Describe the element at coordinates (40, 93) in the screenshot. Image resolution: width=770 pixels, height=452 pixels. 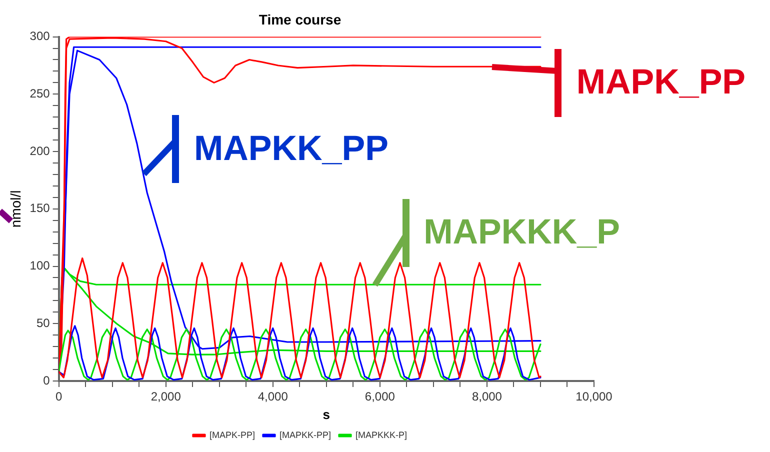
I see `y-tick-label: 250` at that location.